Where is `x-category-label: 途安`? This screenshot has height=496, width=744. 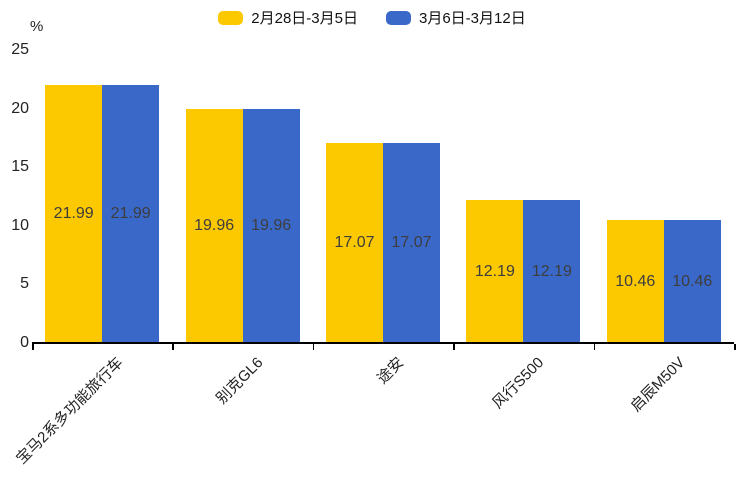
x-category-label: 途安 is located at coordinates (390, 371).